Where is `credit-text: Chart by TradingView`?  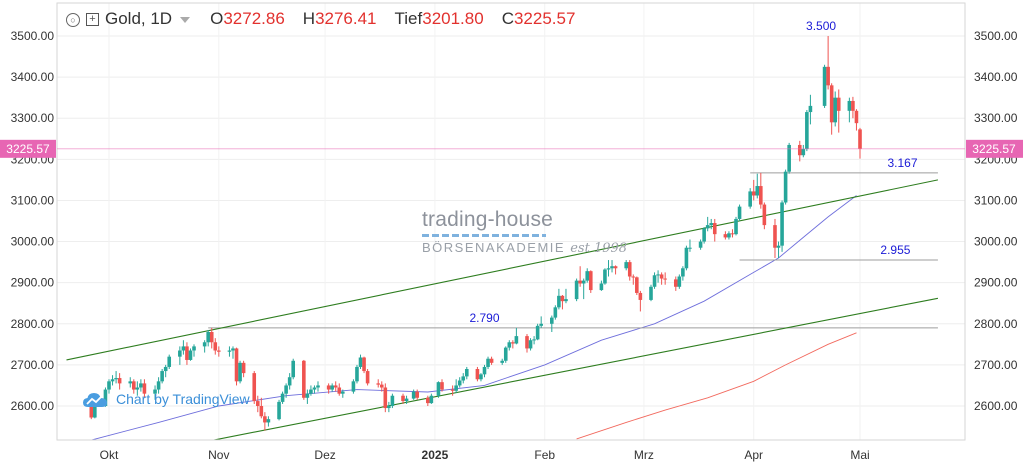
credit-text: Chart by TradingView is located at coordinates (183, 399).